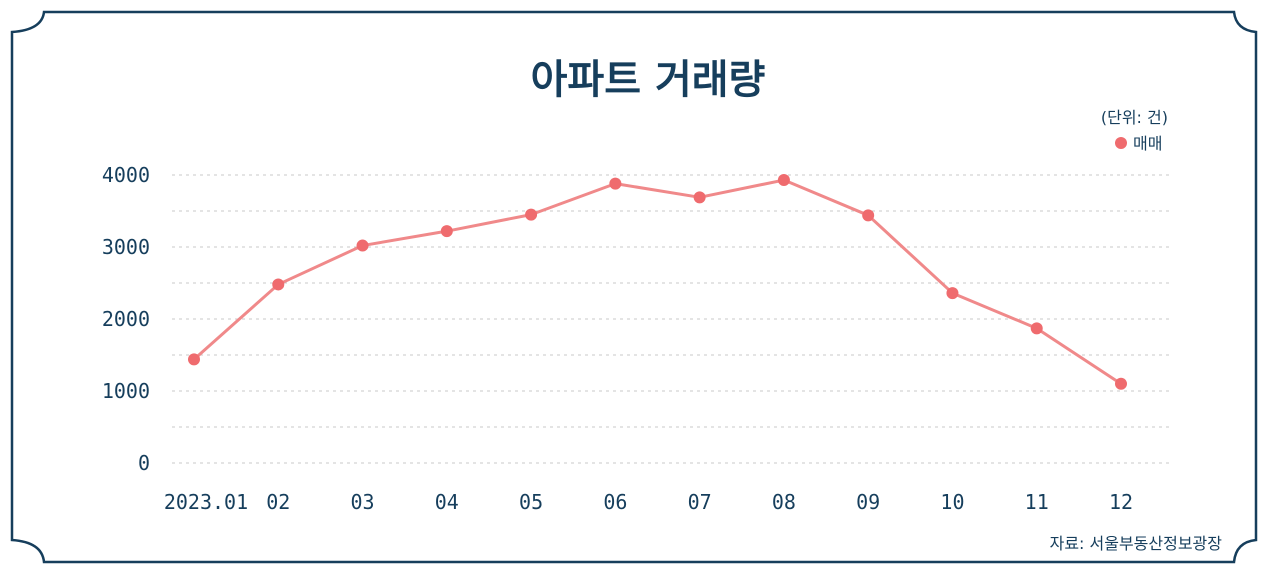  I want to click on source-label: 자료: 서울부동산정보광장, so click(1136, 543).